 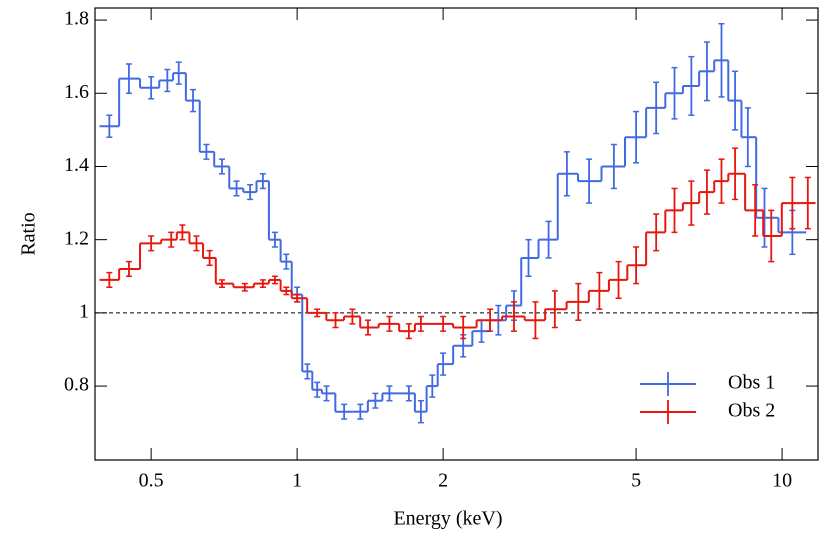 I want to click on x-tick-label: 2, so click(x=443, y=481).